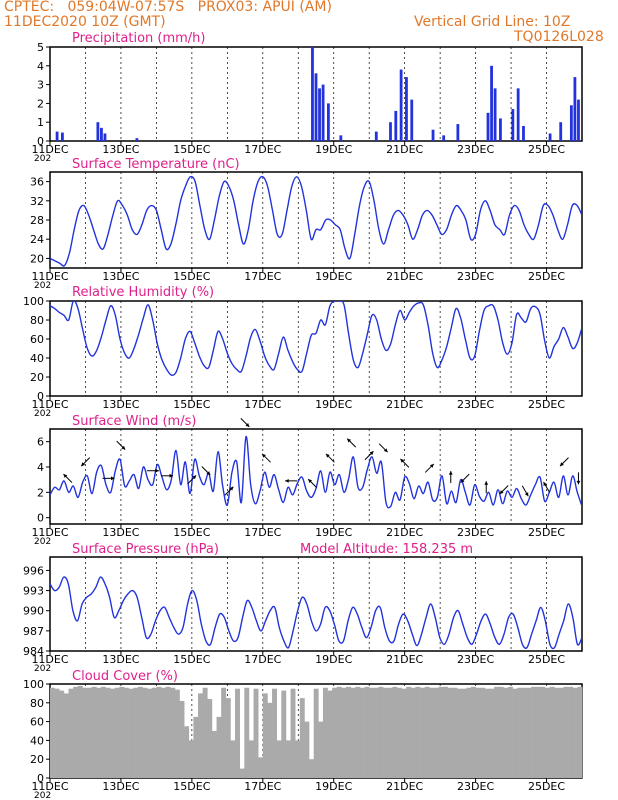  What do you see at coordinates (333, 532) in the screenshot?
I see `wind-xtick-label: 19DEC` at bounding box center [333, 532].